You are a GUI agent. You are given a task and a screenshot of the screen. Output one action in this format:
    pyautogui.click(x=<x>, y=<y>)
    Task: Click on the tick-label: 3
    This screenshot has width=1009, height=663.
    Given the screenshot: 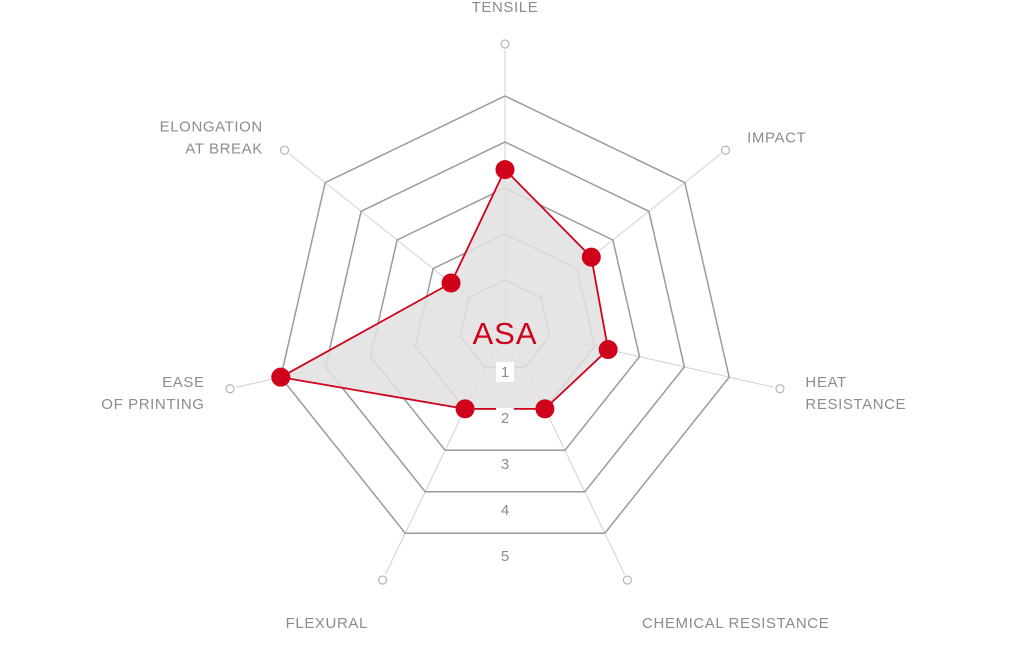 What is the action you would take?
    pyautogui.click(x=505, y=464)
    